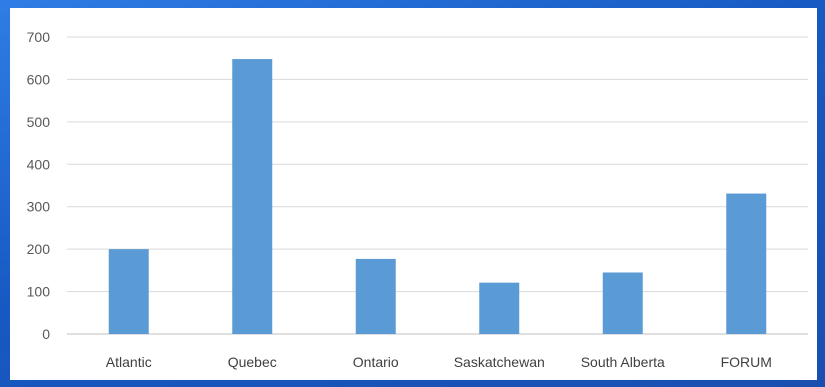 Image resolution: width=825 pixels, height=387 pixels. Describe the element at coordinates (252, 196) in the screenshot. I see `bar-quebec` at that location.